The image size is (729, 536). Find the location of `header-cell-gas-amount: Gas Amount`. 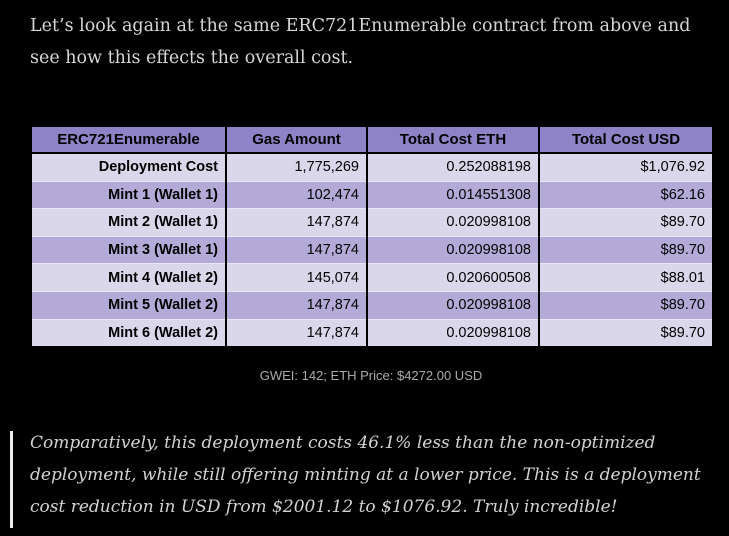

header-cell-gas-amount: Gas Amount is located at coordinates (296, 140).